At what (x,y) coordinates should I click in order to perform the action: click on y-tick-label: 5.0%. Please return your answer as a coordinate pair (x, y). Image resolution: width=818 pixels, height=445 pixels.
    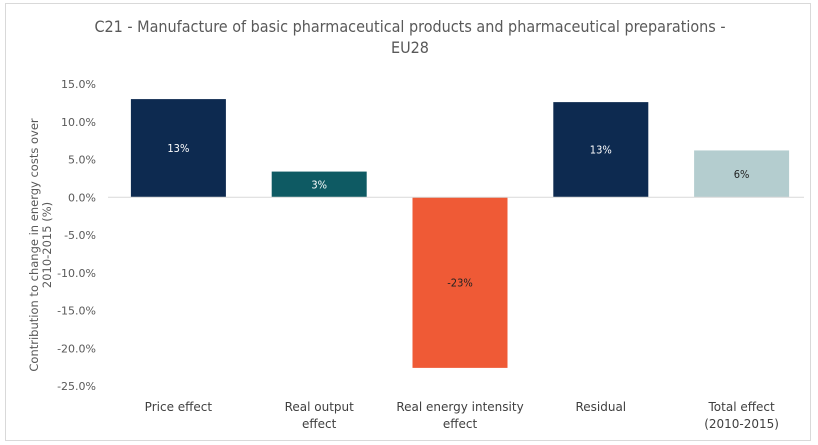
    Looking at the image, I should click on (82, 160).